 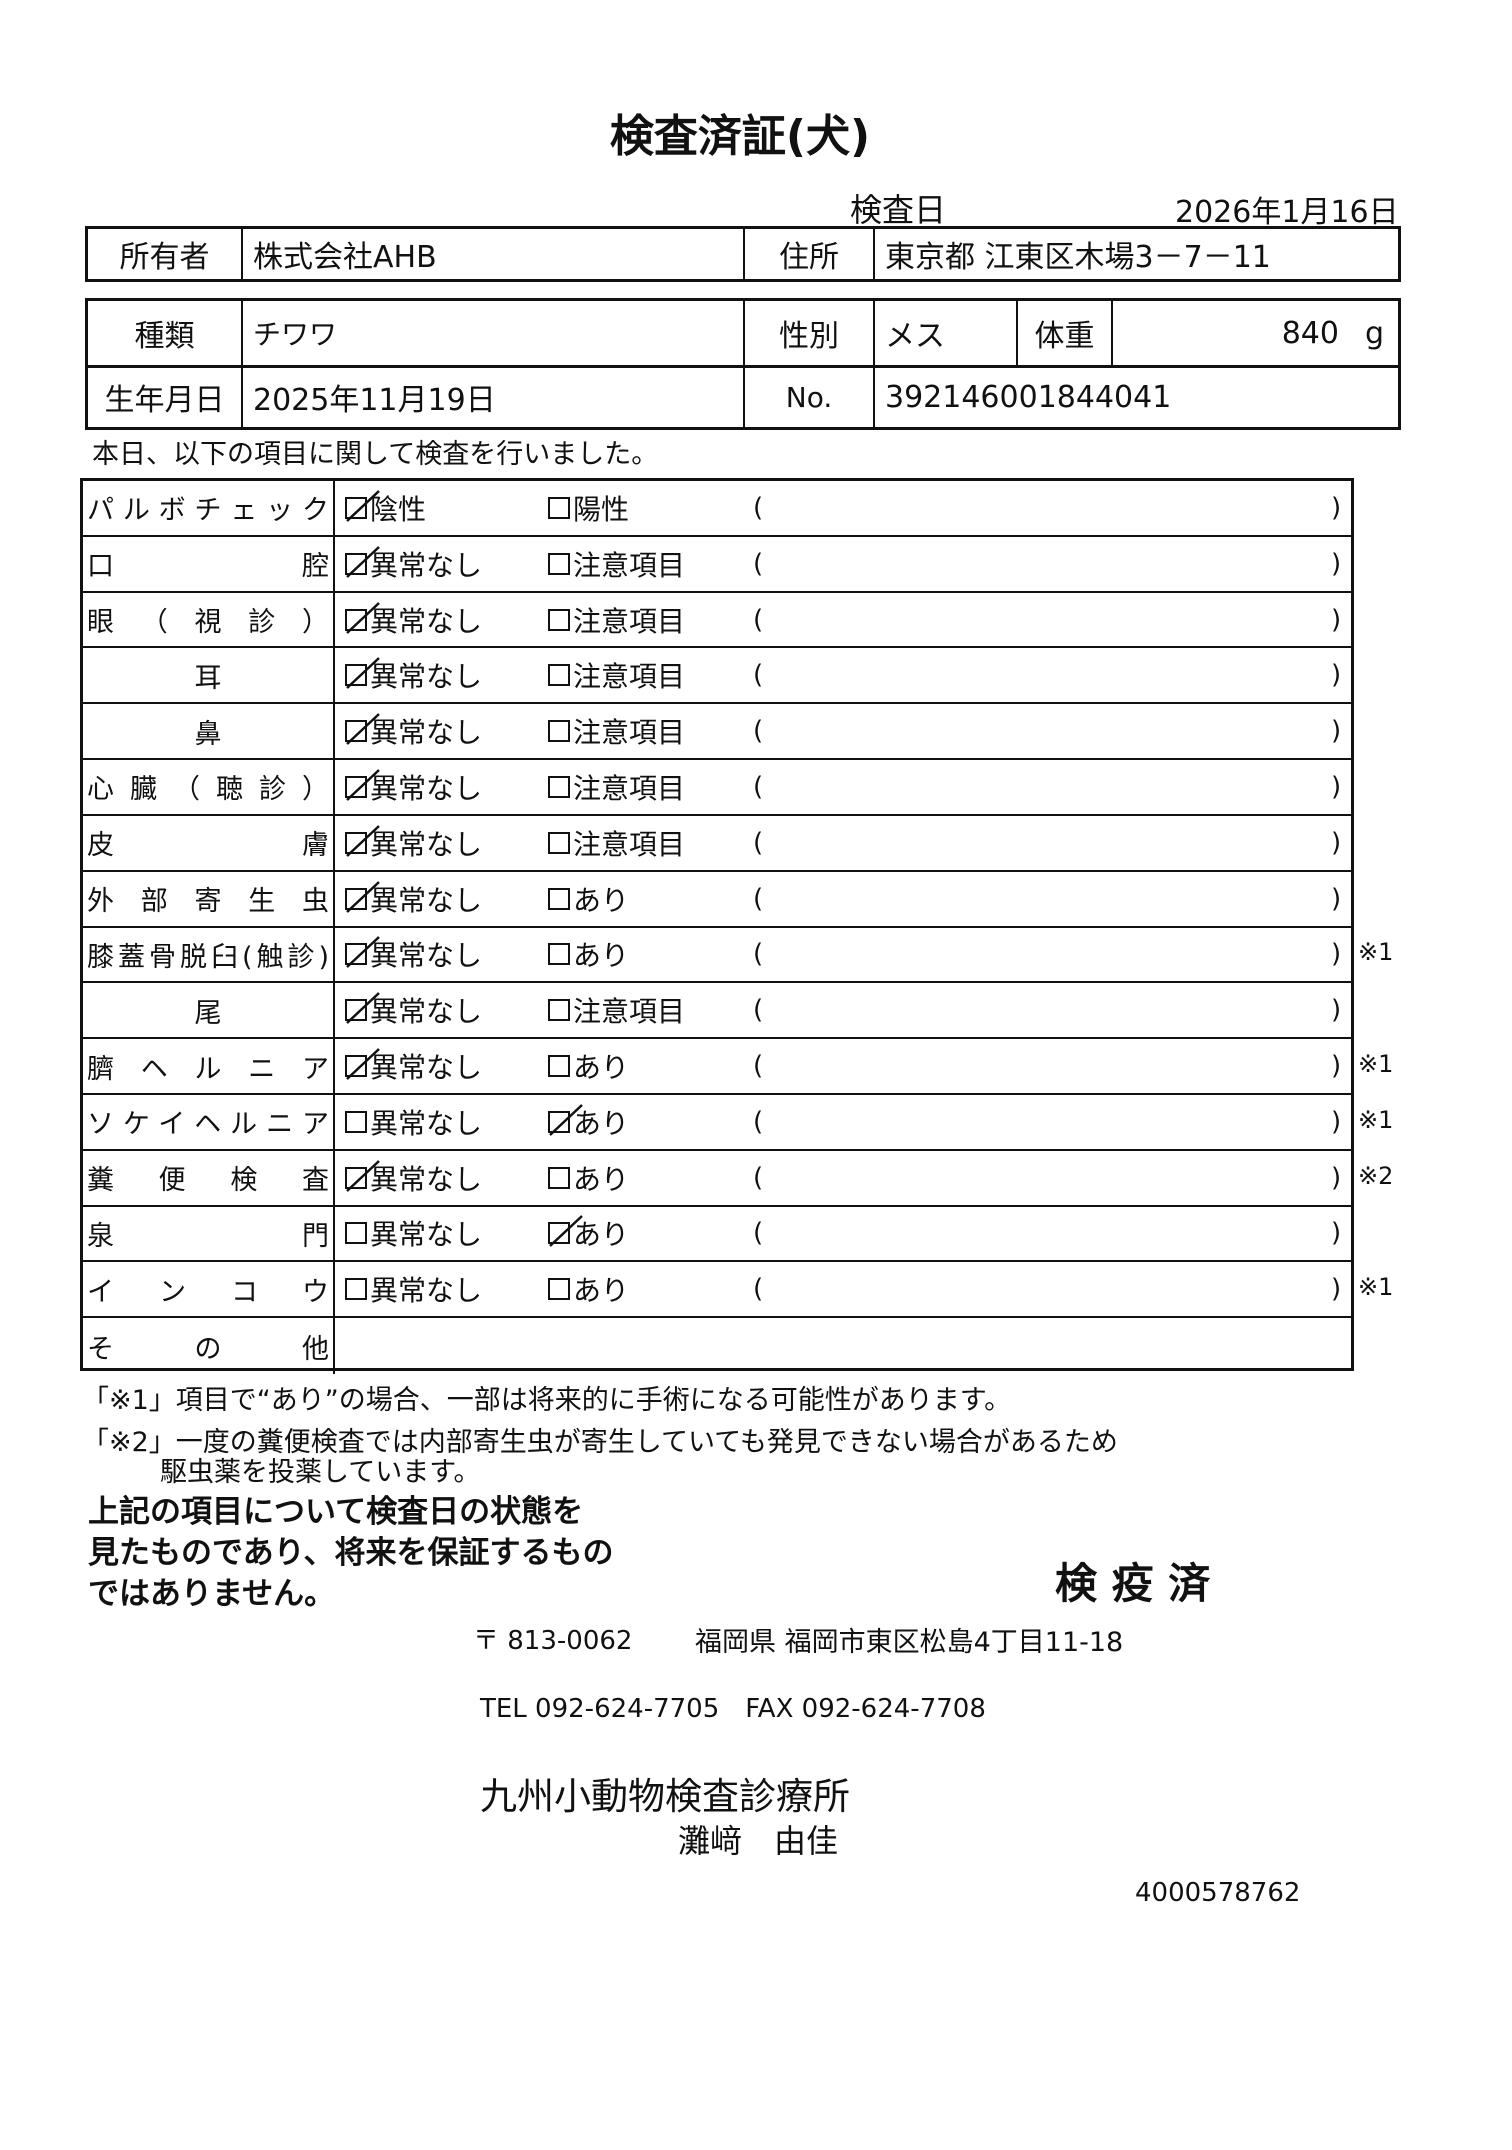 What do you see at coordinates (208, 957) in the screenshot?
I see `row-label-text: 膝蓋骨脱臼(触診)` at bounding box center [208, 957].